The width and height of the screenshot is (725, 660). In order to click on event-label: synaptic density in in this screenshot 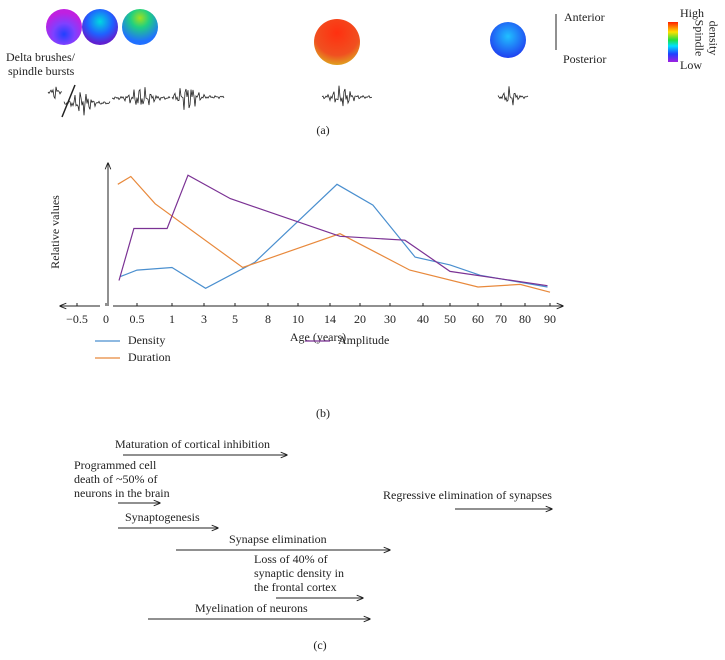, I will do `click(299, 573)`.